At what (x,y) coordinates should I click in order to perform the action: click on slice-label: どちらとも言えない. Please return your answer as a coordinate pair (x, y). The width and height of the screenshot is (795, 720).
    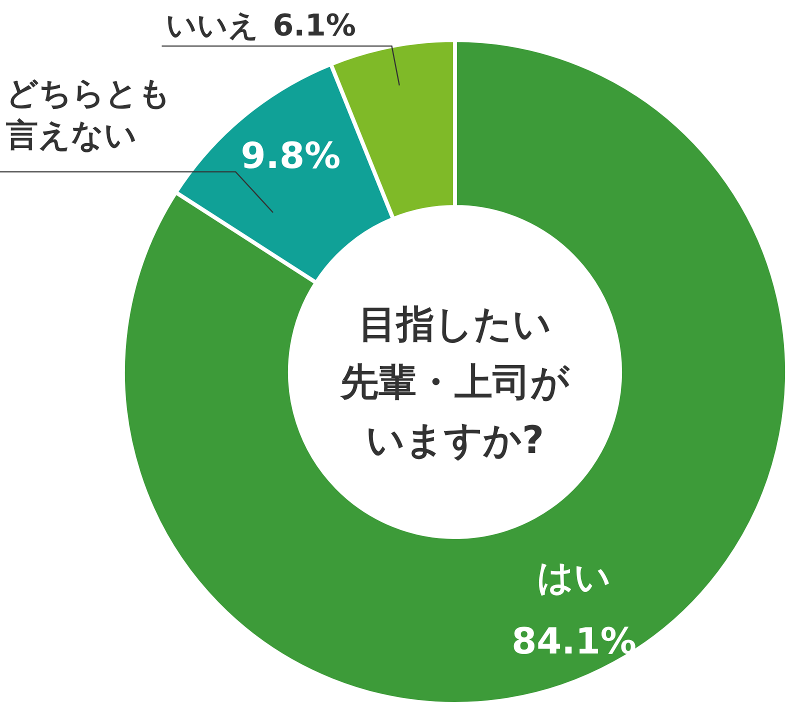
    Looking at the image, I should click on (88, 114).